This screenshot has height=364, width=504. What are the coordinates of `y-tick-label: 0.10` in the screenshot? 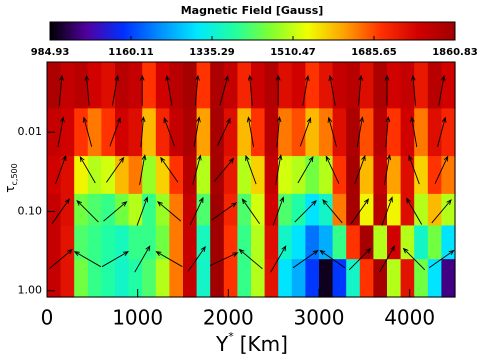 It's located at (30, 210).